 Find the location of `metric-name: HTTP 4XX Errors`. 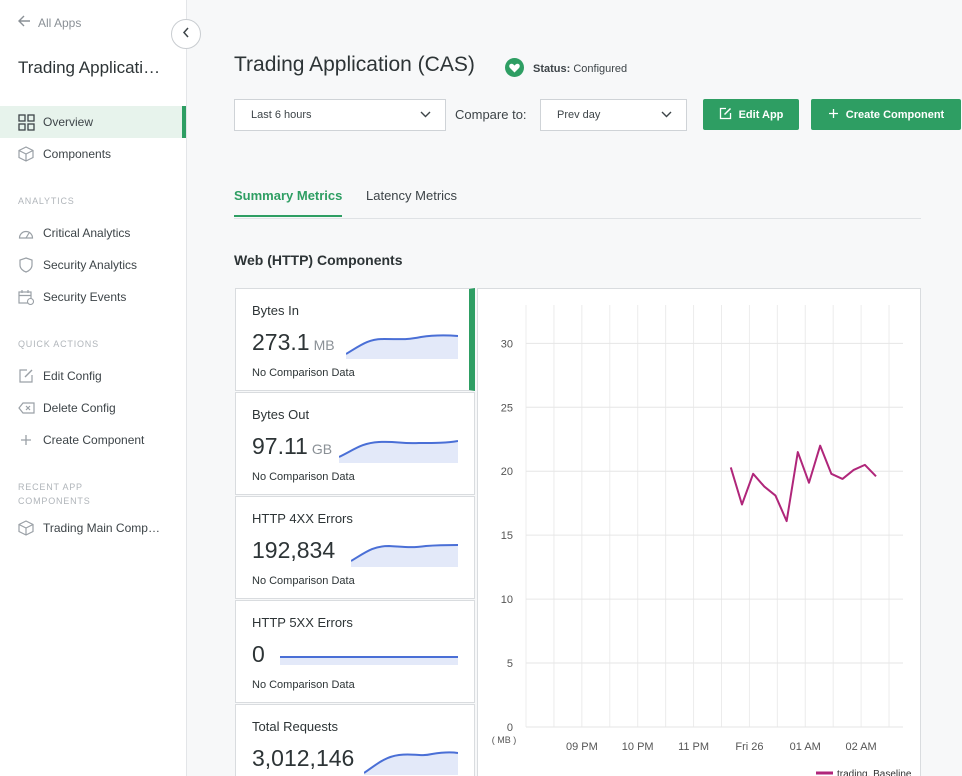

metric-name: HTTP 4XX Errors is located at coordinates (302, 518).